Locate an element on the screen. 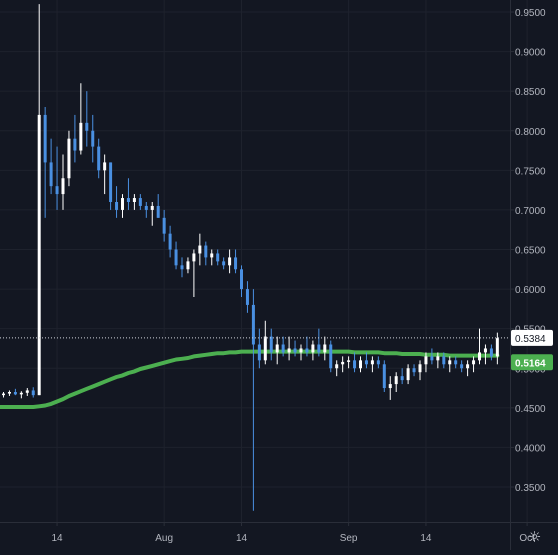 The image size is (558, 555). moving-average-tag is located at coordinates (532, 362).